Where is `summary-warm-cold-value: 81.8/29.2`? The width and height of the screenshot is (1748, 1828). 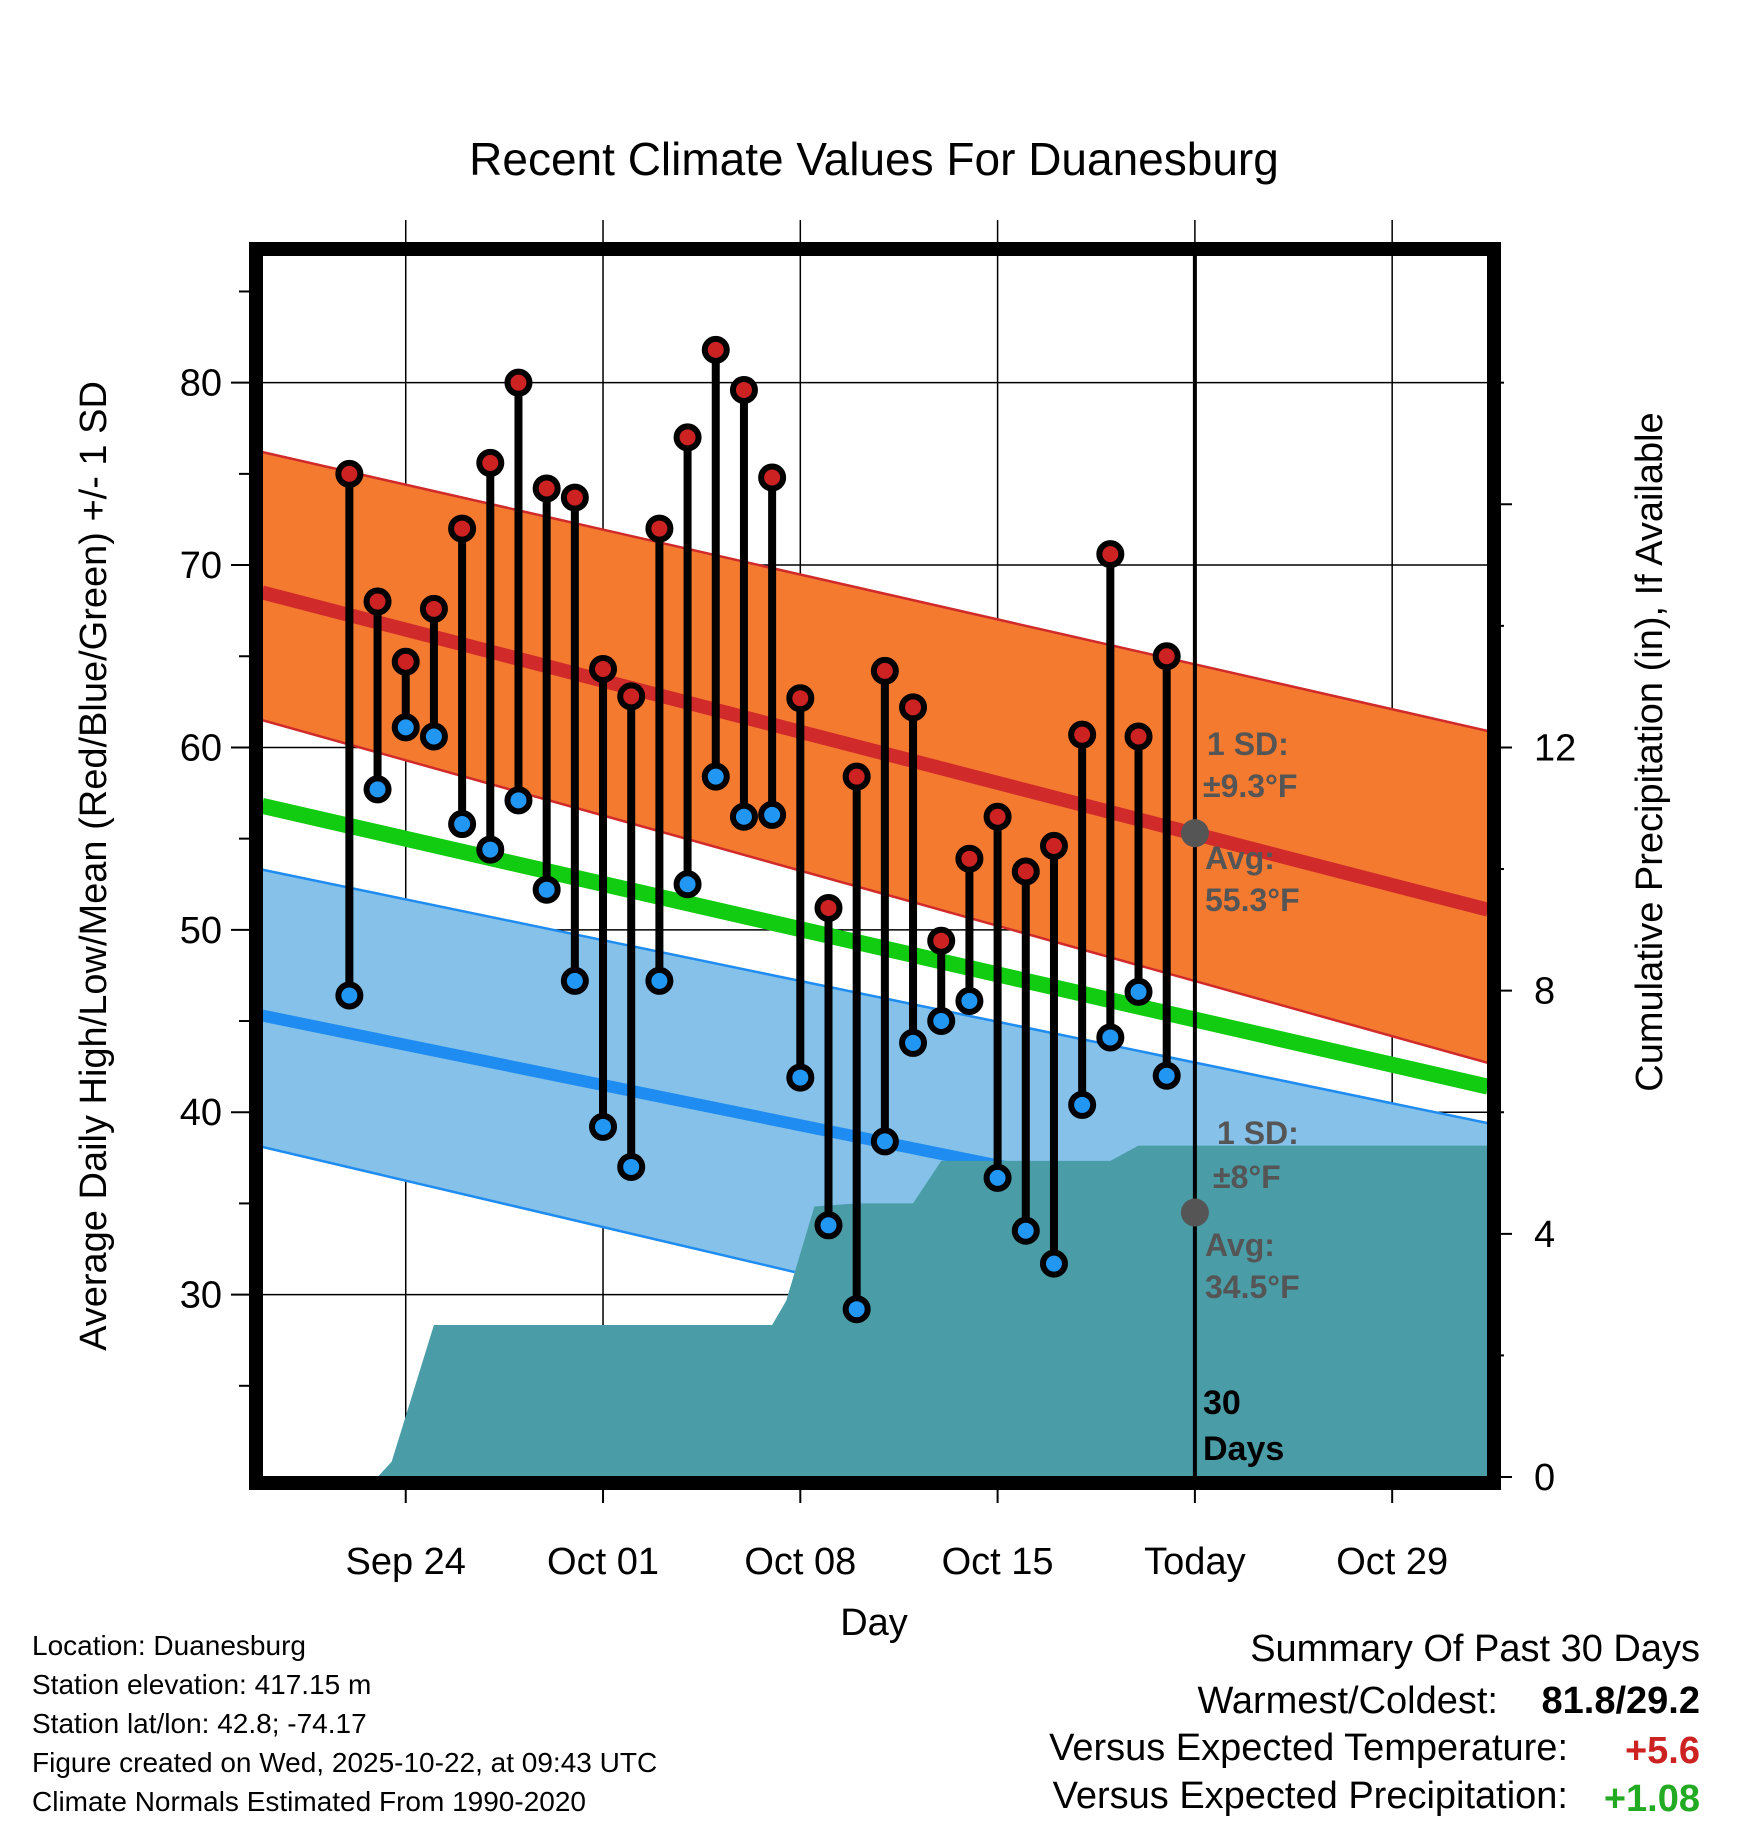
summary-warm-cold-value: 81.8/29.2 is located at coordinates (1621, 1701).